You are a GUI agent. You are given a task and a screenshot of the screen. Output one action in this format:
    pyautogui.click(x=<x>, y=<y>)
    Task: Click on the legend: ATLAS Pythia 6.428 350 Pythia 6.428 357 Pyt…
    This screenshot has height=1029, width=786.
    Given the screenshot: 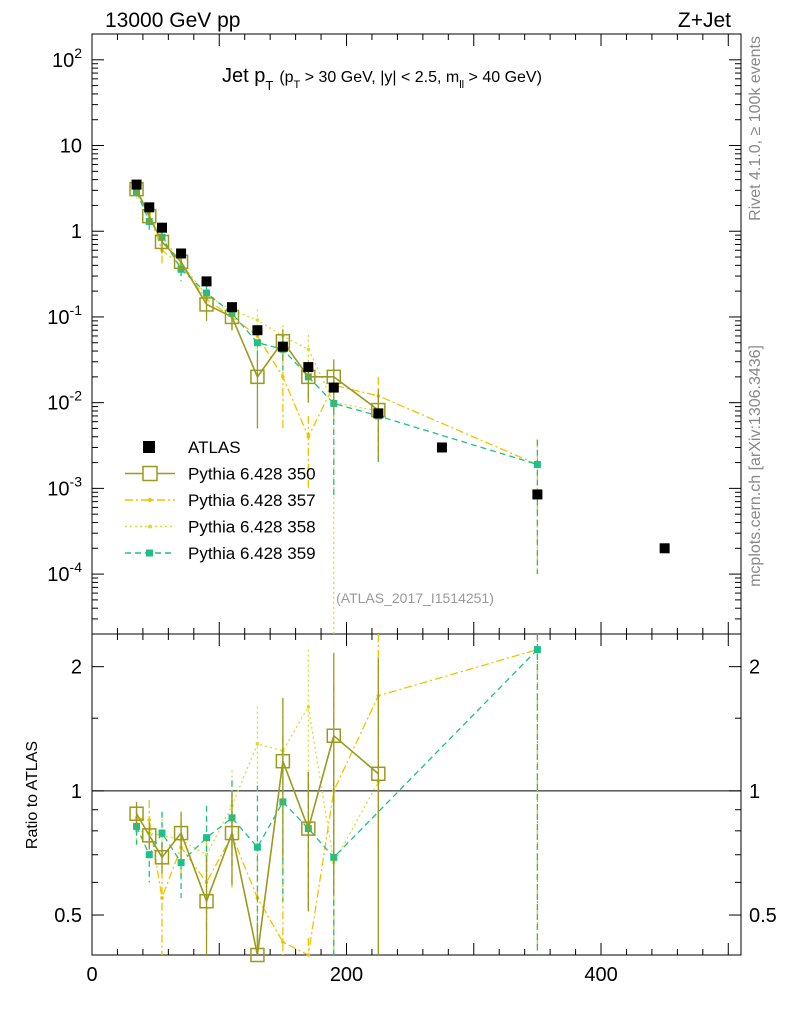 What is the action you would take?
    pyautogui.click(x=220, y=500)
    